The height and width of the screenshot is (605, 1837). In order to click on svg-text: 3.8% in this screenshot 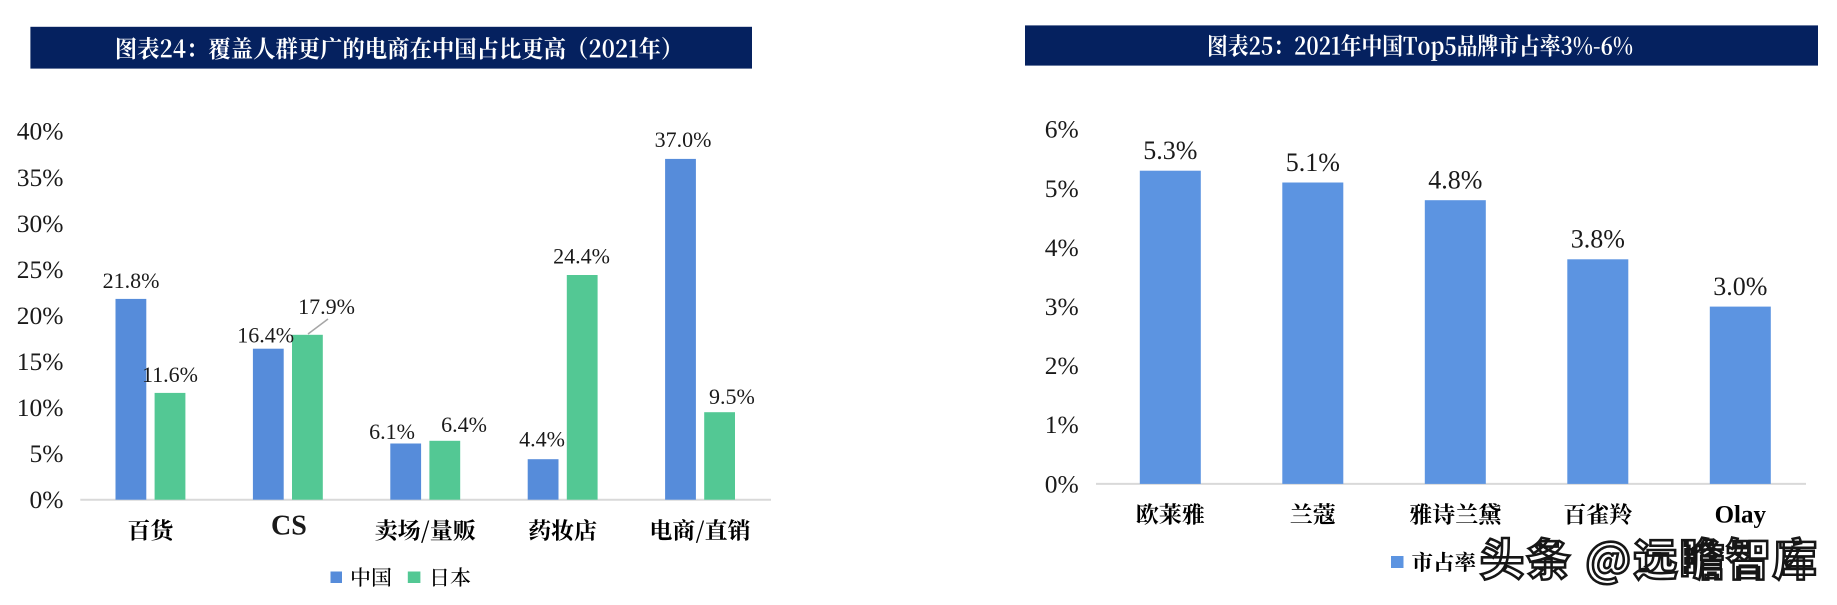, I will do `click(1598, 239)`.